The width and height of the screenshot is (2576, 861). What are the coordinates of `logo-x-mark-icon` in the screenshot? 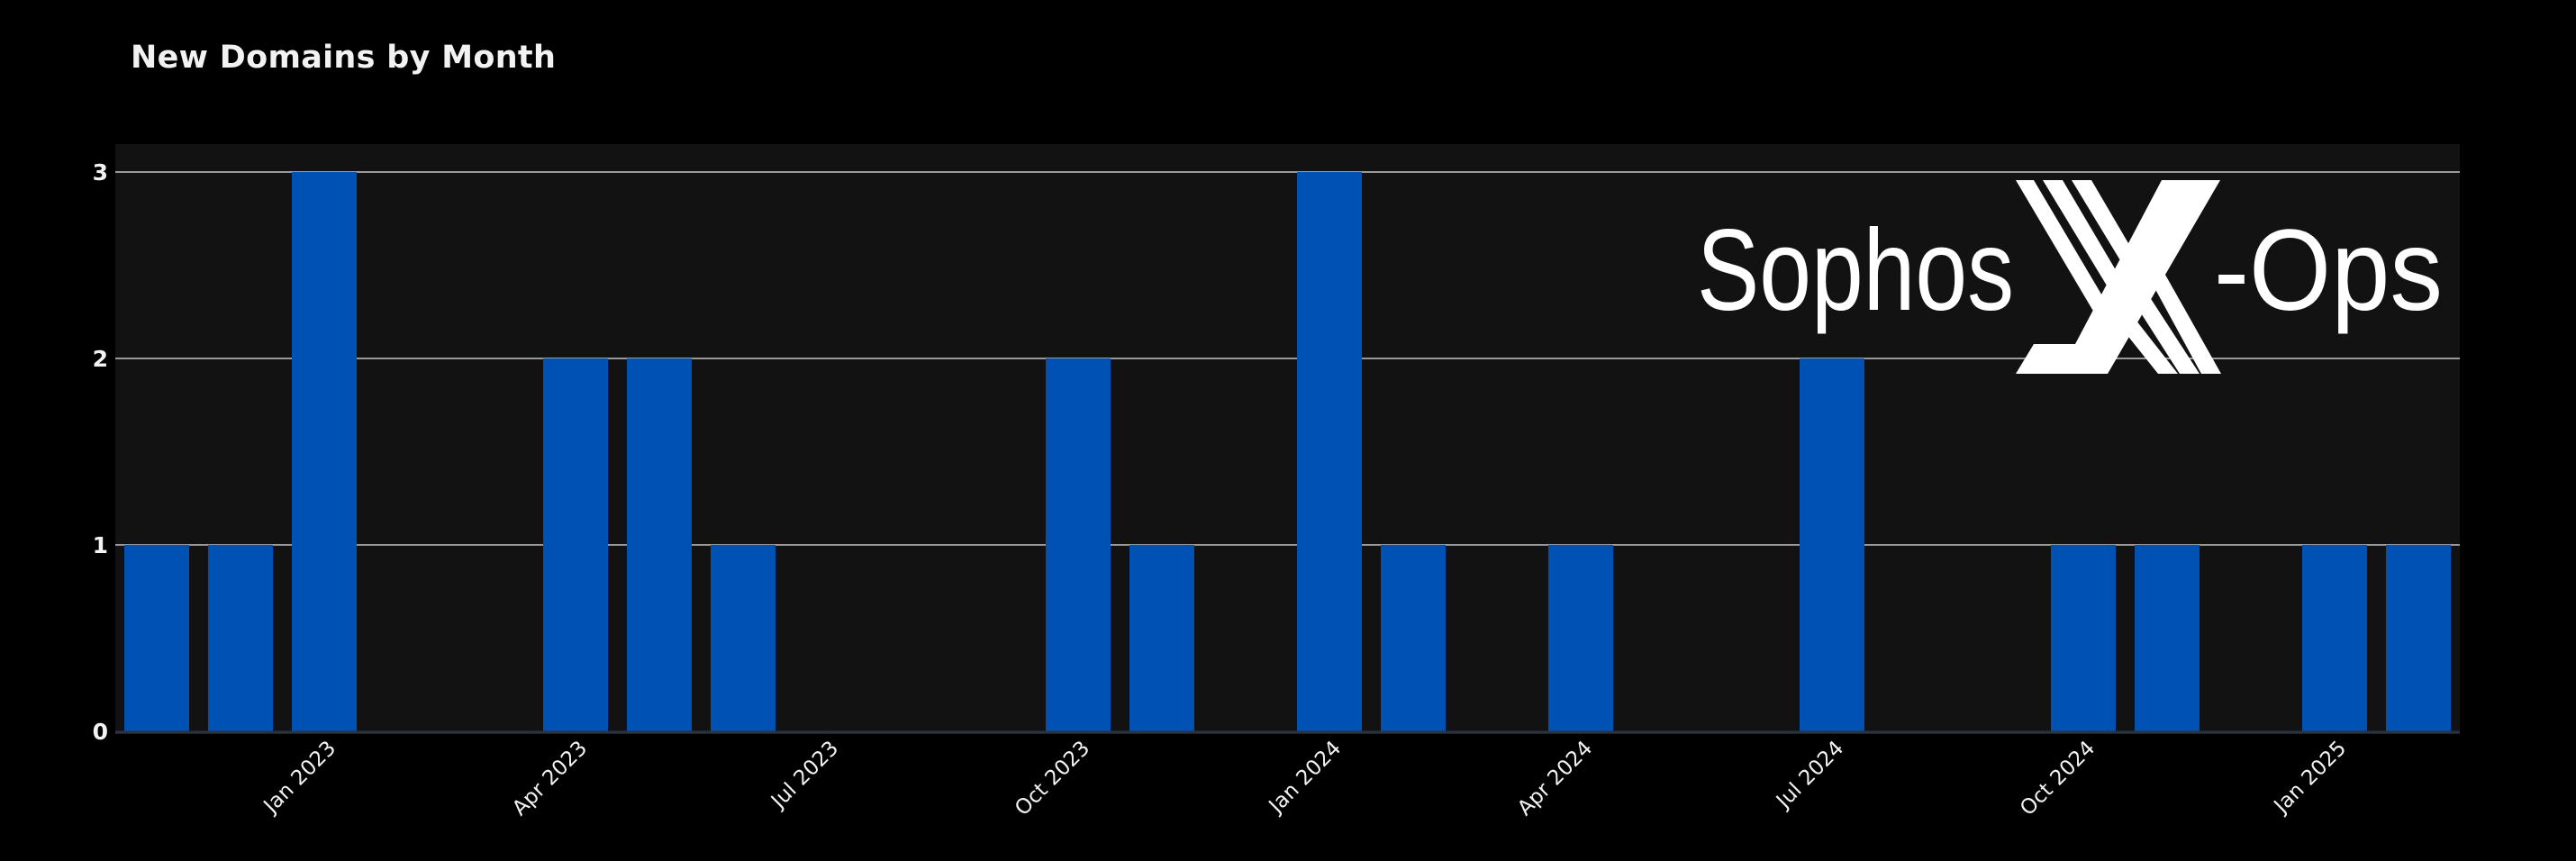 It's located at (2118, 277).